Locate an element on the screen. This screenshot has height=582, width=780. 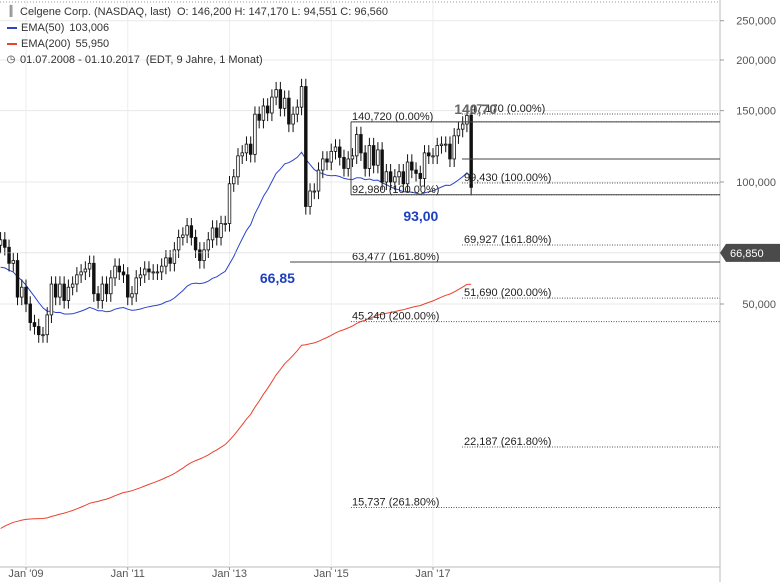
y-tick-label: 100,000 is located at coordinates (756, 183).